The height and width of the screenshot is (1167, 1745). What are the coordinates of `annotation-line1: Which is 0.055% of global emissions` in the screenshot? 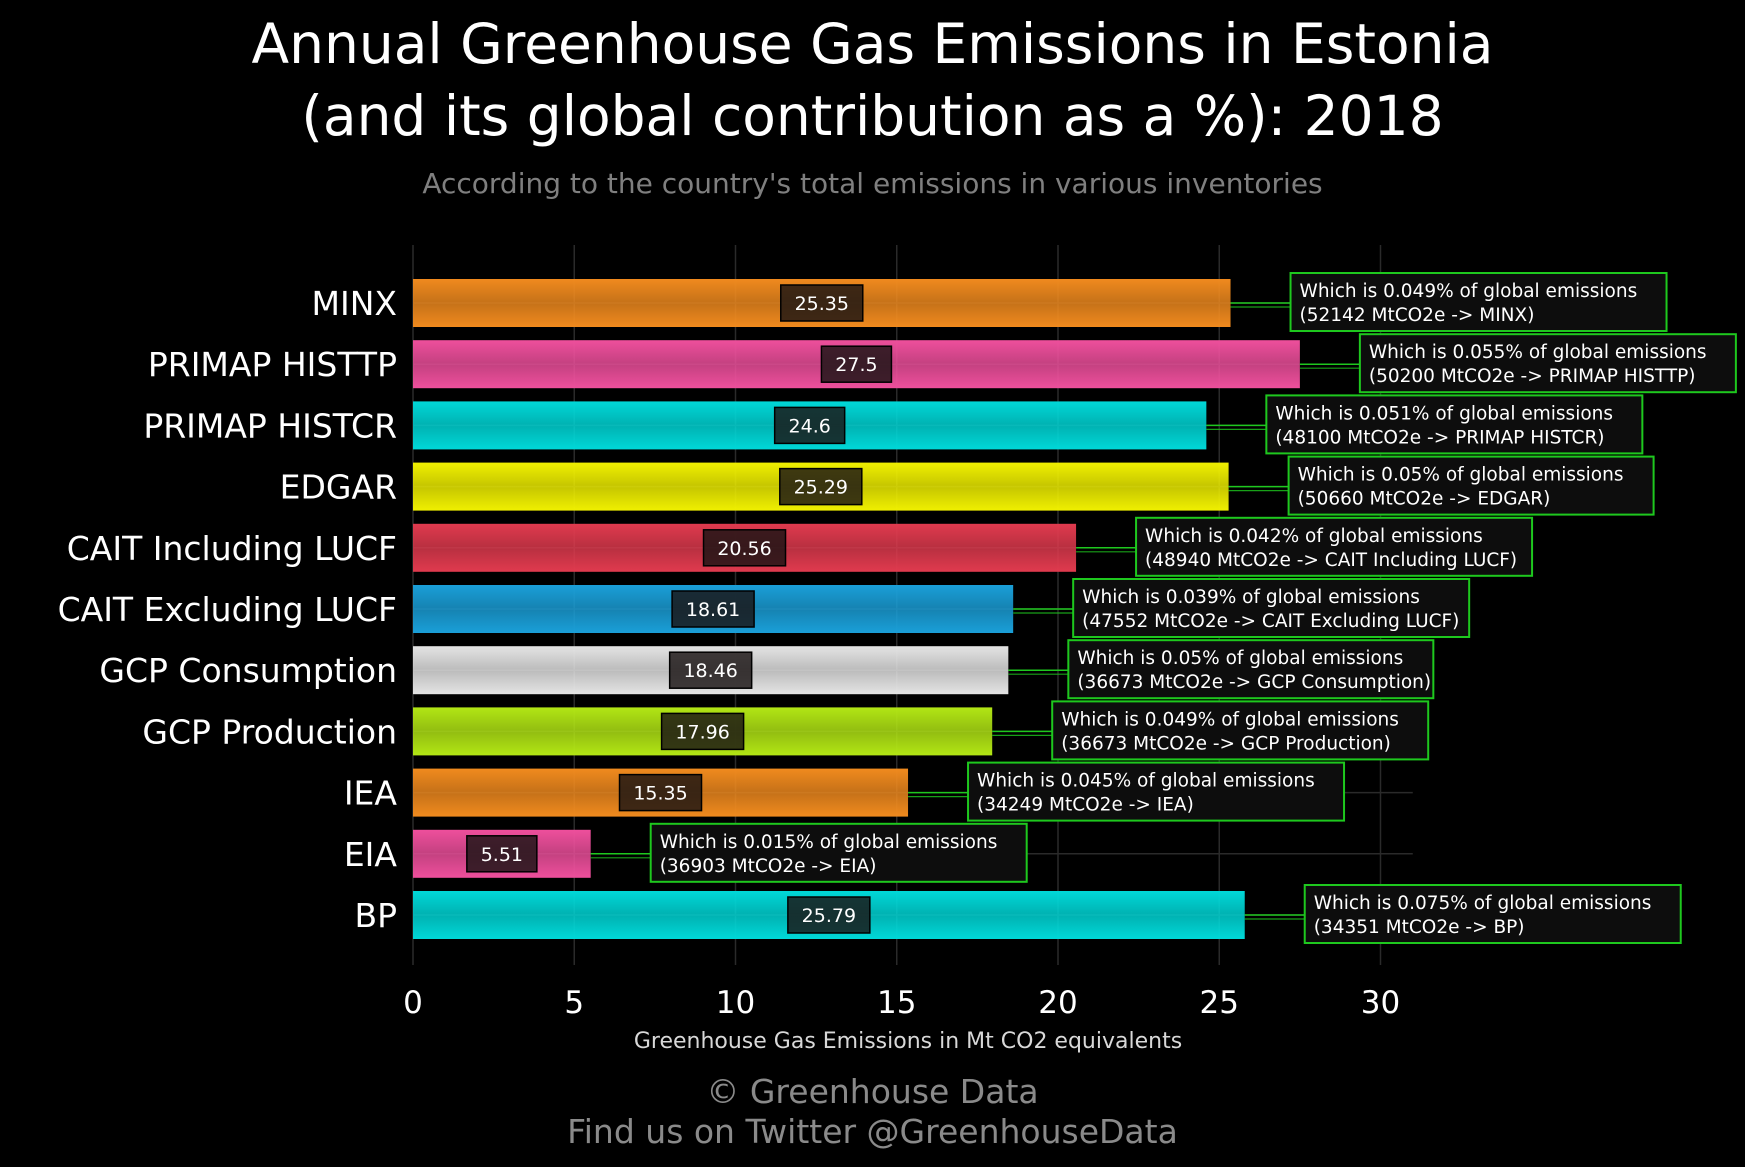 It's located at (1538, 352).